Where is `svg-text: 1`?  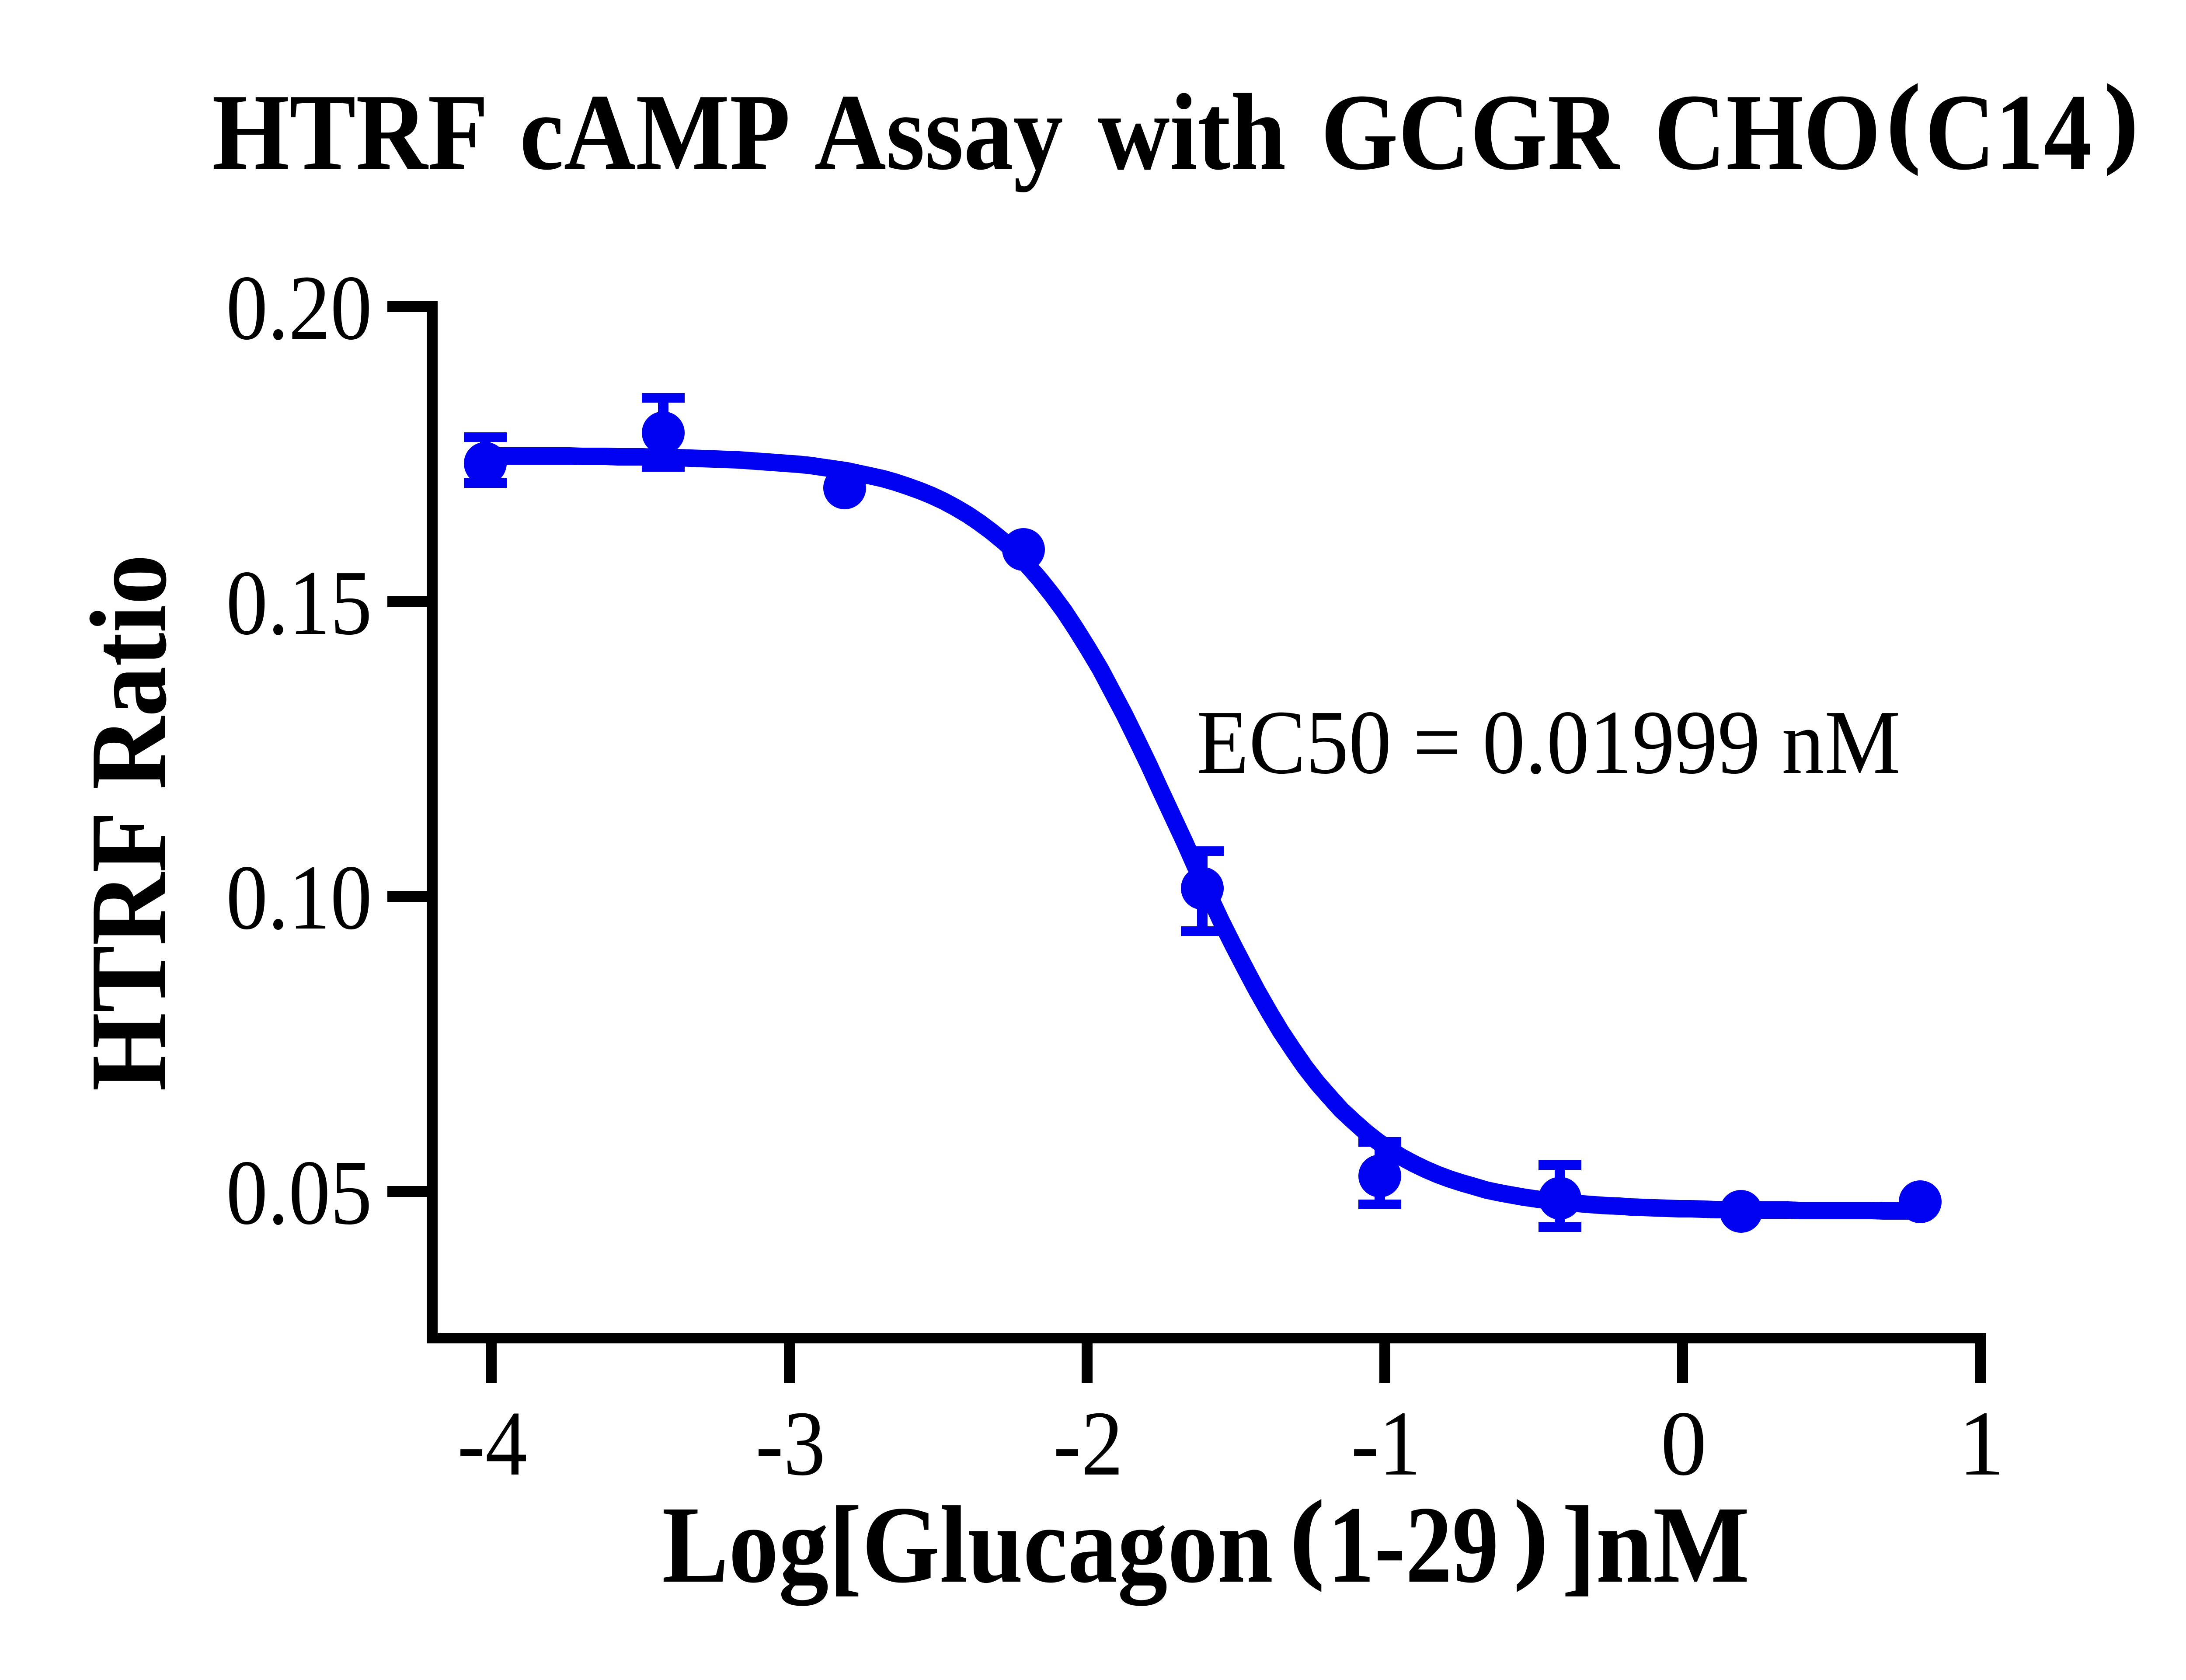
svg-text: 1 is located at coordinates (1981, 1443).